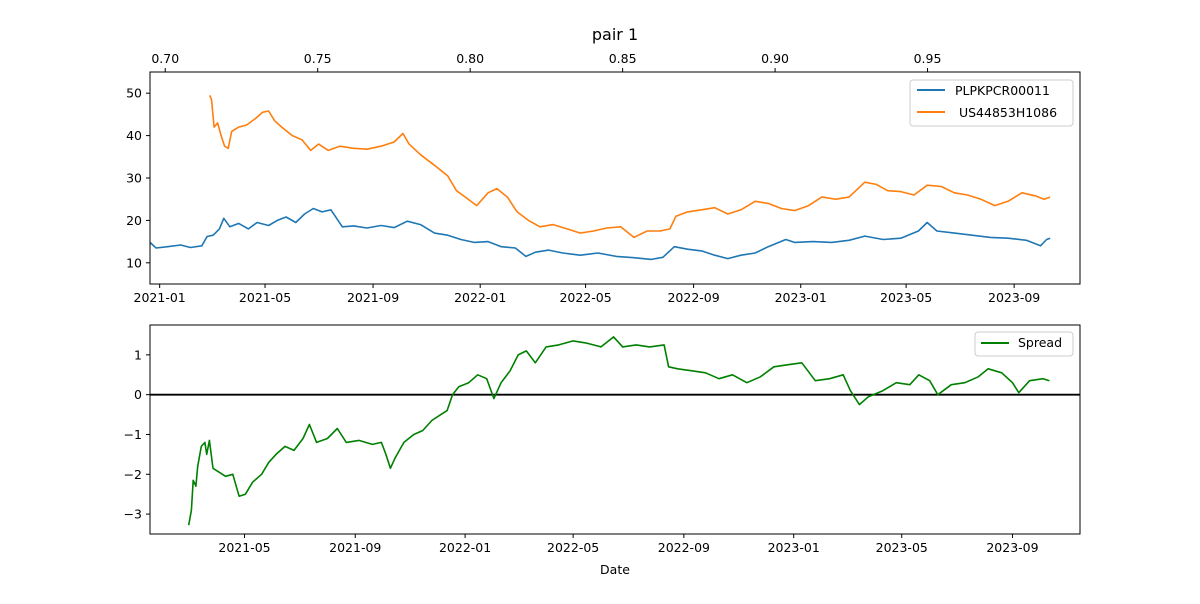 Image resolution: width=1200 pixels, height=604 pixels. I want to click on spread-y-ticks: −3 −2 −1 0 1, so click(137, 434).